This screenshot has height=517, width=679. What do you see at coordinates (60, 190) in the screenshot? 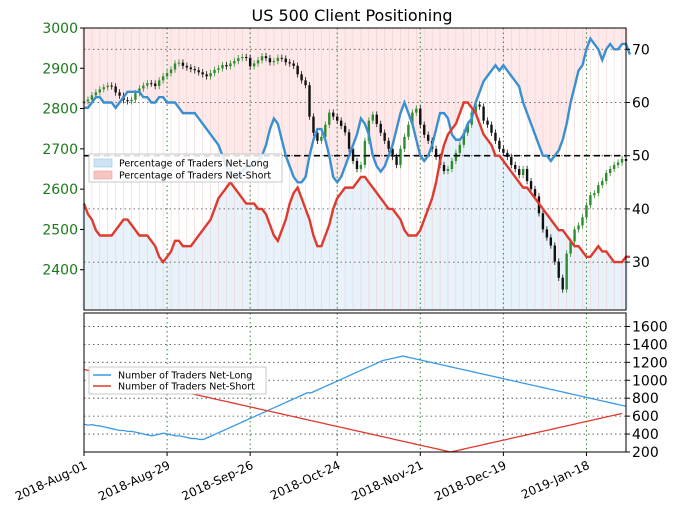
I see `left-tick-label: 2600` at bounding box center [60, 190].